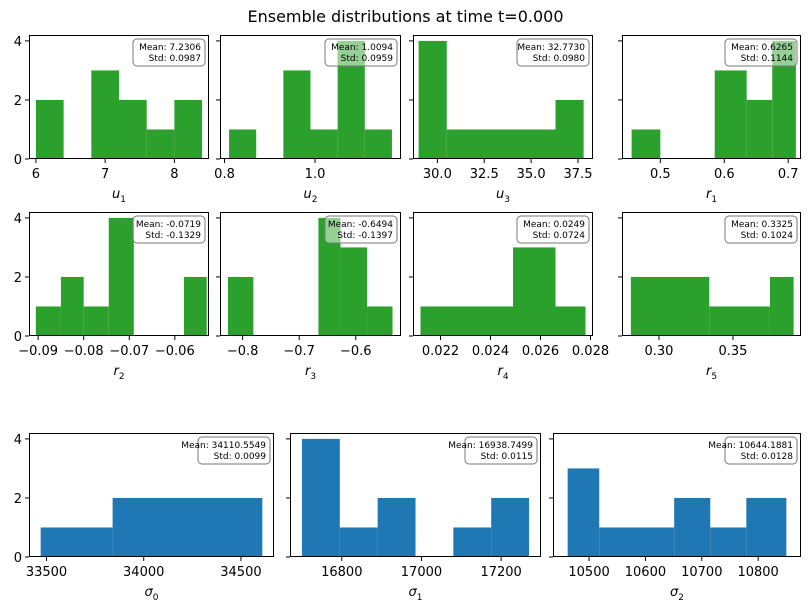 Image resolution: width=811 pixels, height=615 pixels. Describe the element at coordinates (659, 351) in the screenshot. I see `x-tick-label: 0.30` at that location.